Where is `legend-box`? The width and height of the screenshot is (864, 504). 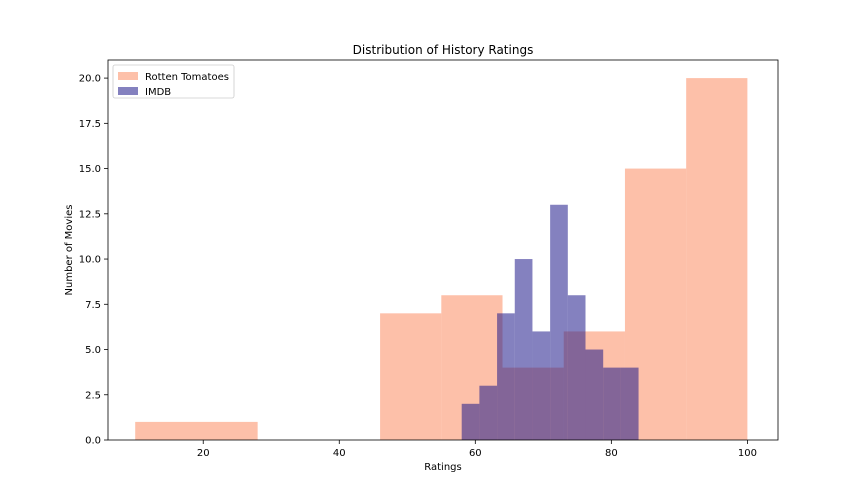
legend-box is located at coordinates (173, 81).